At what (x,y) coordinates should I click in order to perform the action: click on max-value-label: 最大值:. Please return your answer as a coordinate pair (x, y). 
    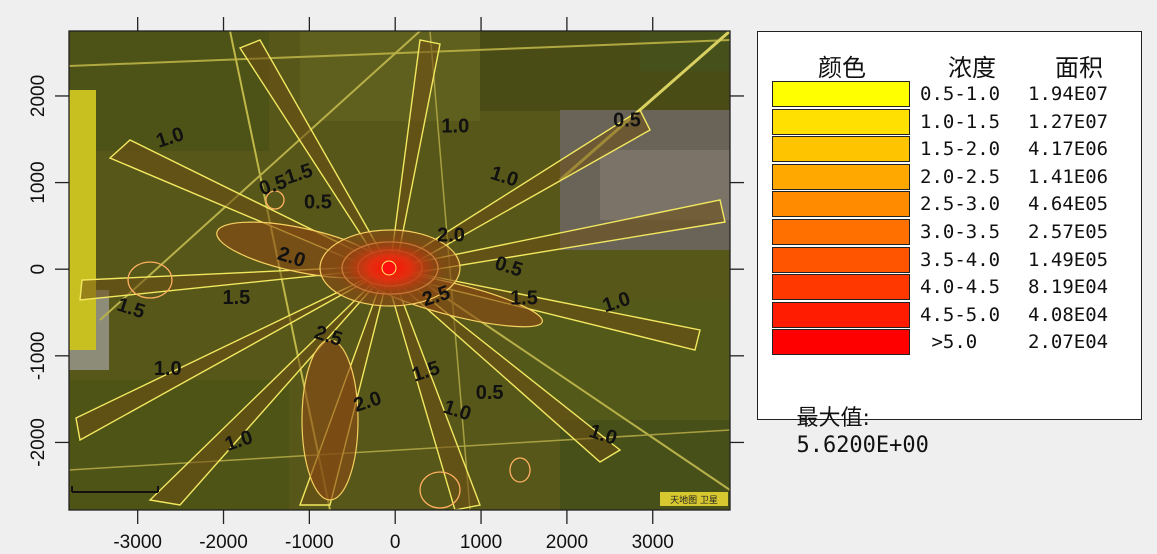
    Looking at the image, I should click on (833, 418).